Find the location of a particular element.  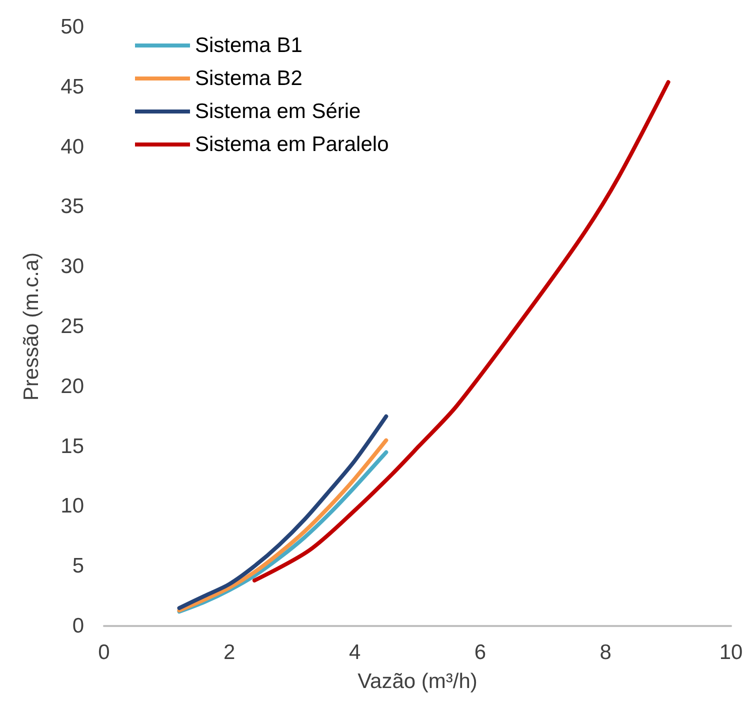

y-tick-label: 50 is located at coordinates (72, 27).